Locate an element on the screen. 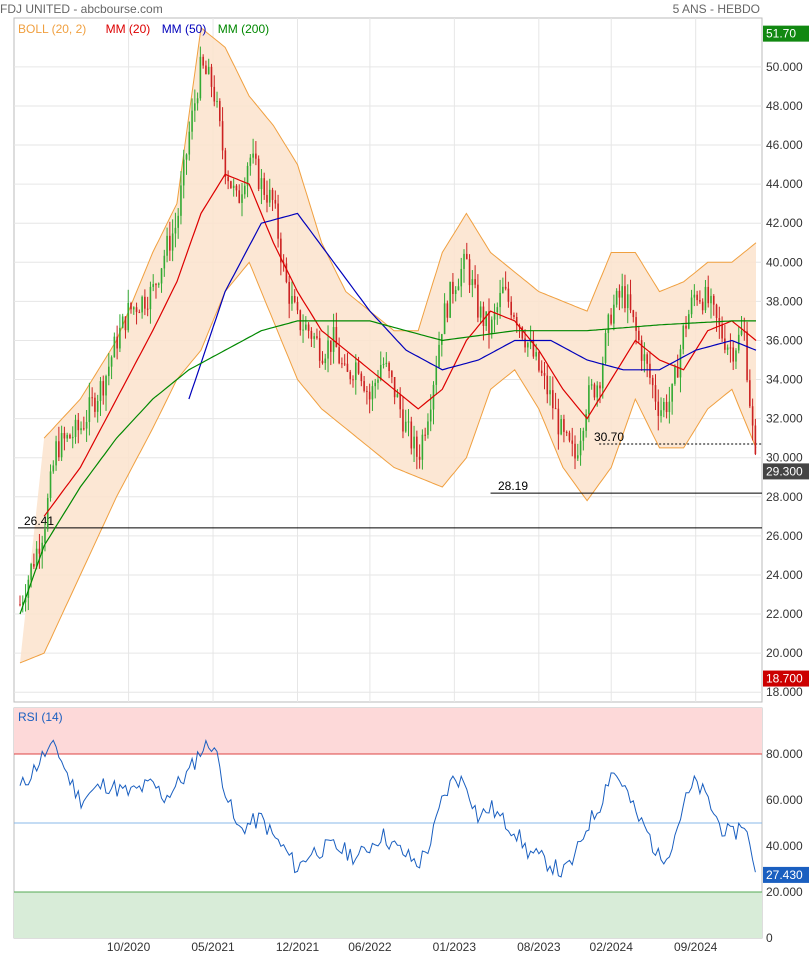  x-tick-label: 12/2021 is located at coordinates (298, 947).